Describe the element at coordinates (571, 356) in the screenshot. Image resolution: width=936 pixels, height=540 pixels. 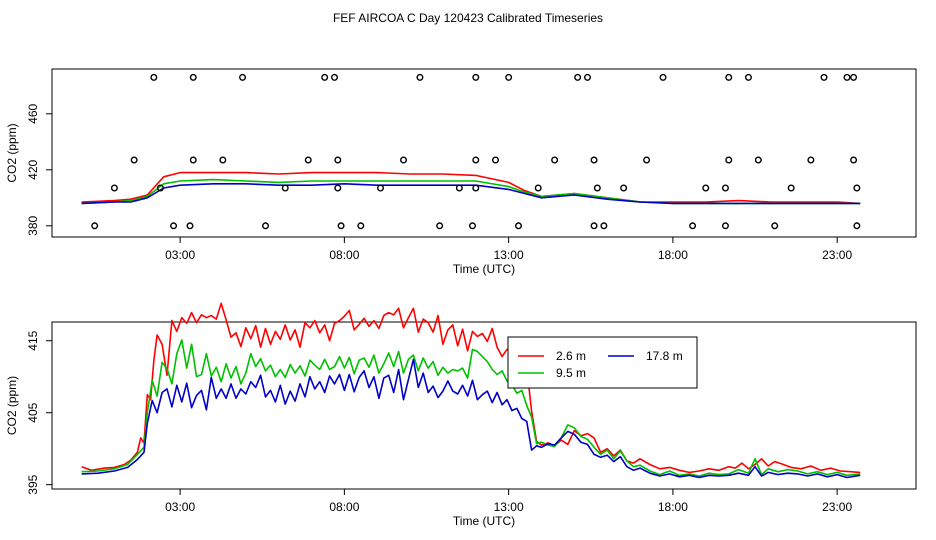
I see `legend-label: 2.6 m` at that location.